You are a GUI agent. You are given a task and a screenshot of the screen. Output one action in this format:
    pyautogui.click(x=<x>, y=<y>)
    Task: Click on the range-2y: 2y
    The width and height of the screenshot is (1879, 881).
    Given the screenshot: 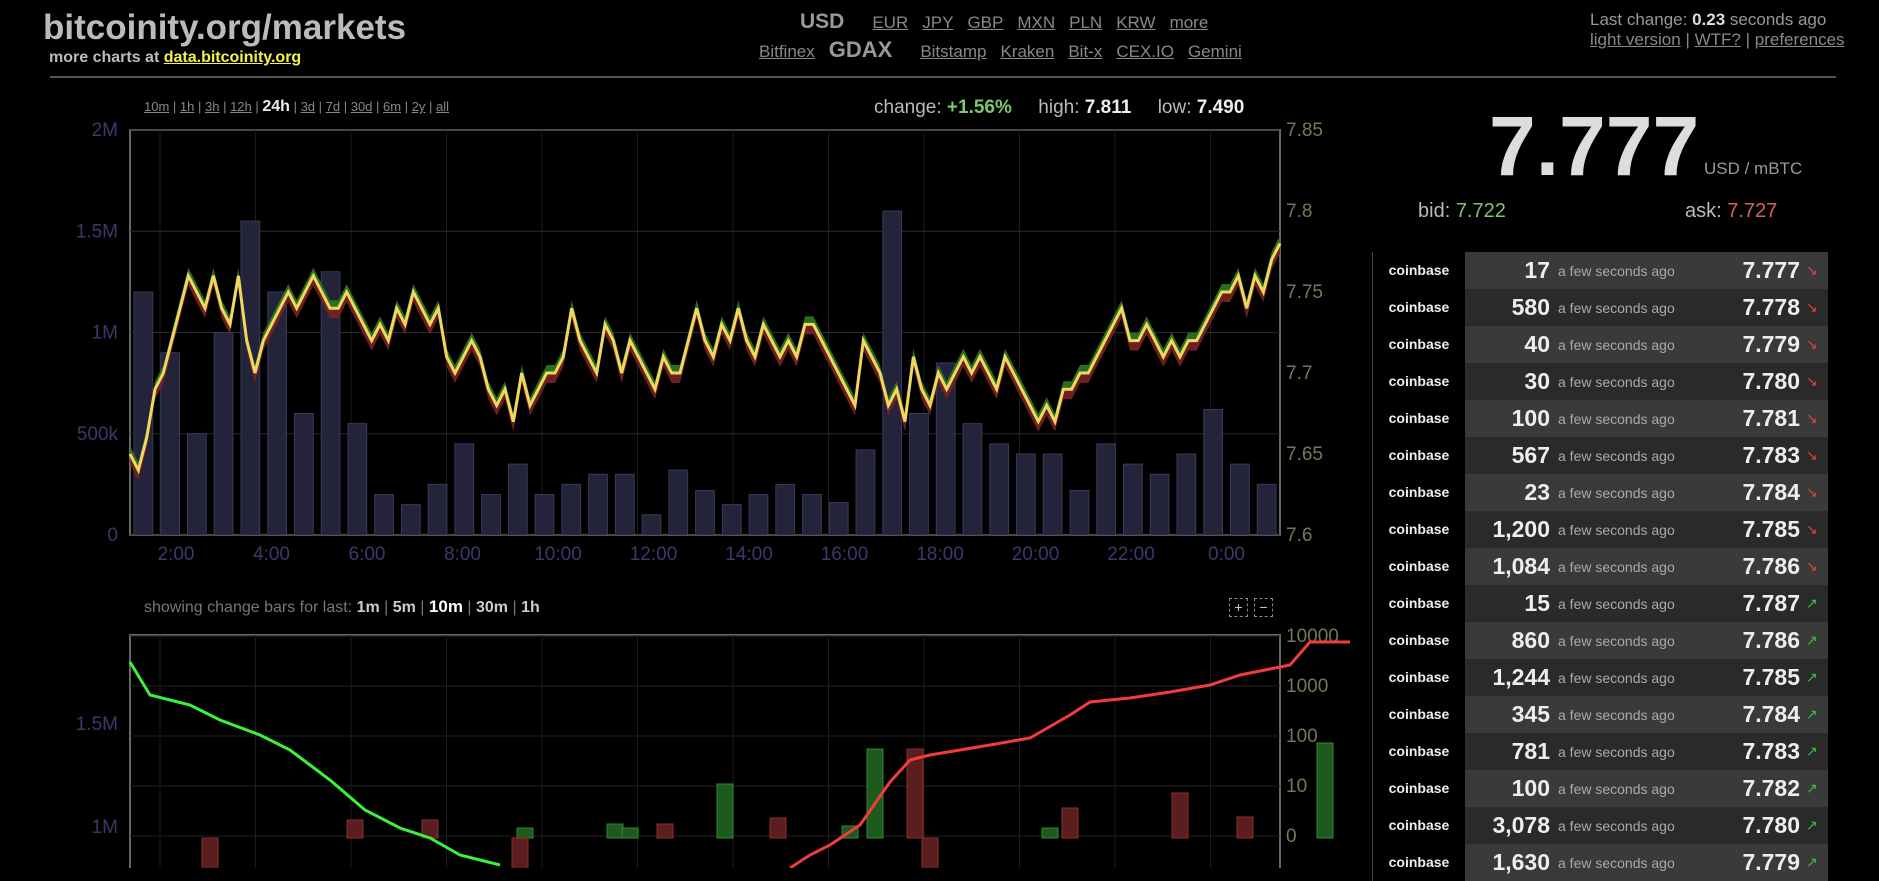 What is the action you would take?
    pyautogui.click(x=418, y=106)
    